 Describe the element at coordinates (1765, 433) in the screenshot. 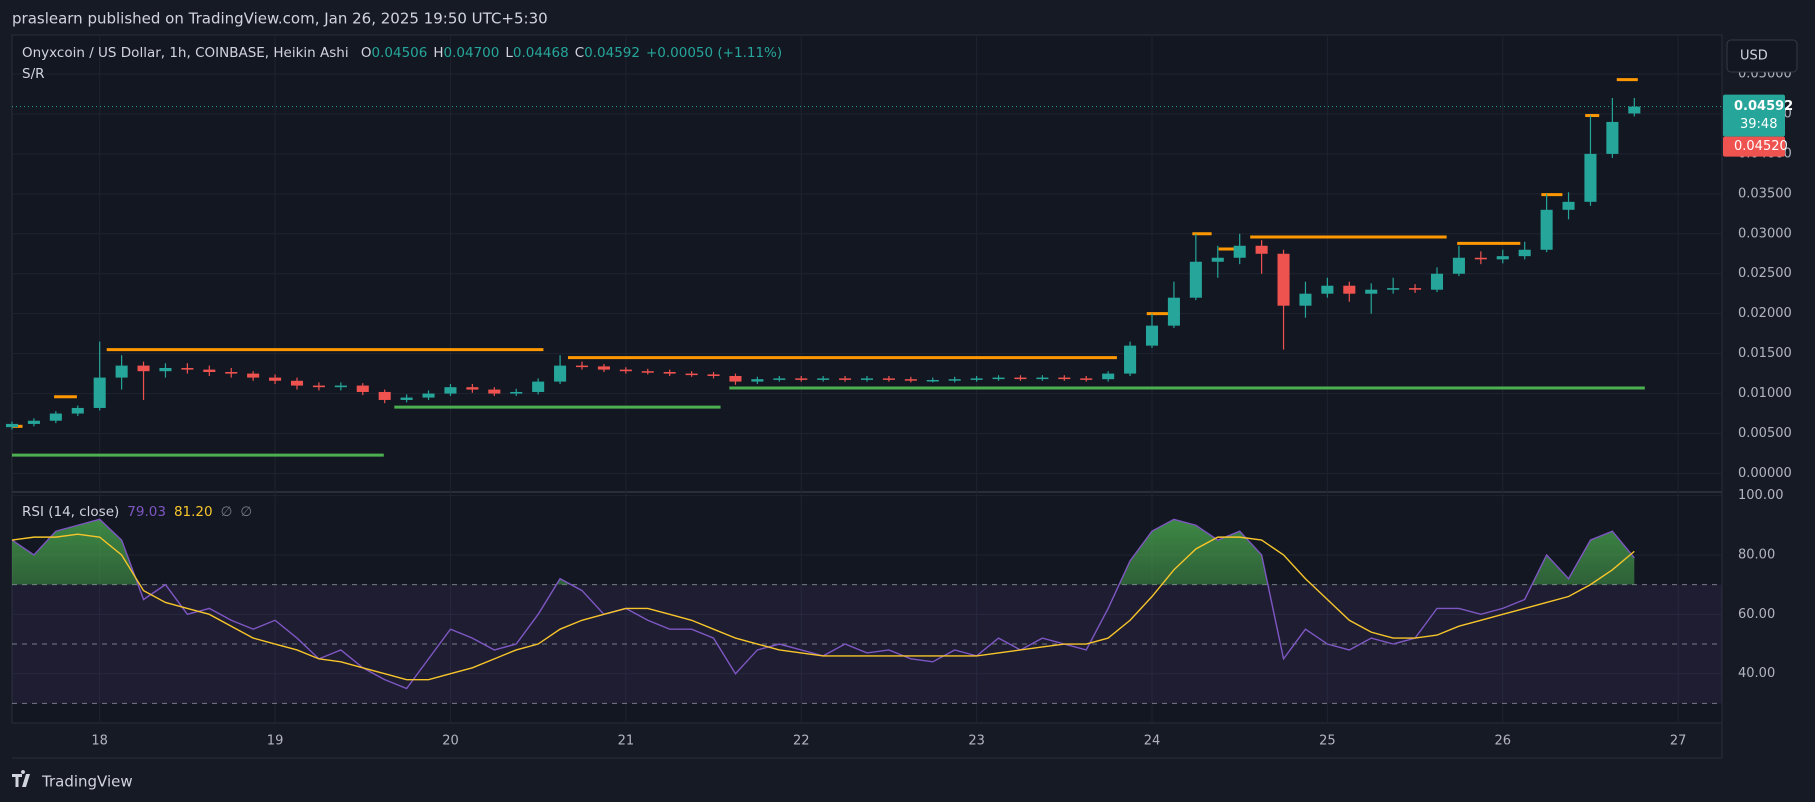

I see `y-tick-label: 0.00500` at that location.